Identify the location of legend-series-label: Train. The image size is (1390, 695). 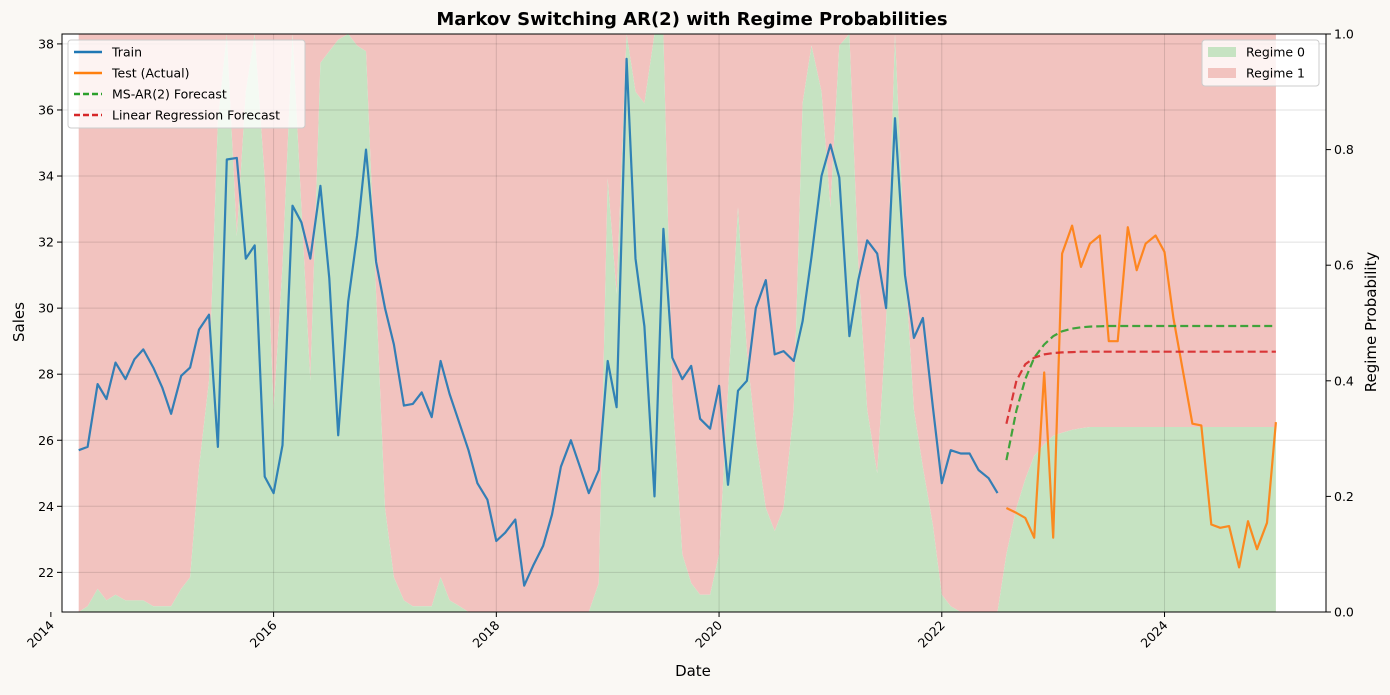
(126, 52).